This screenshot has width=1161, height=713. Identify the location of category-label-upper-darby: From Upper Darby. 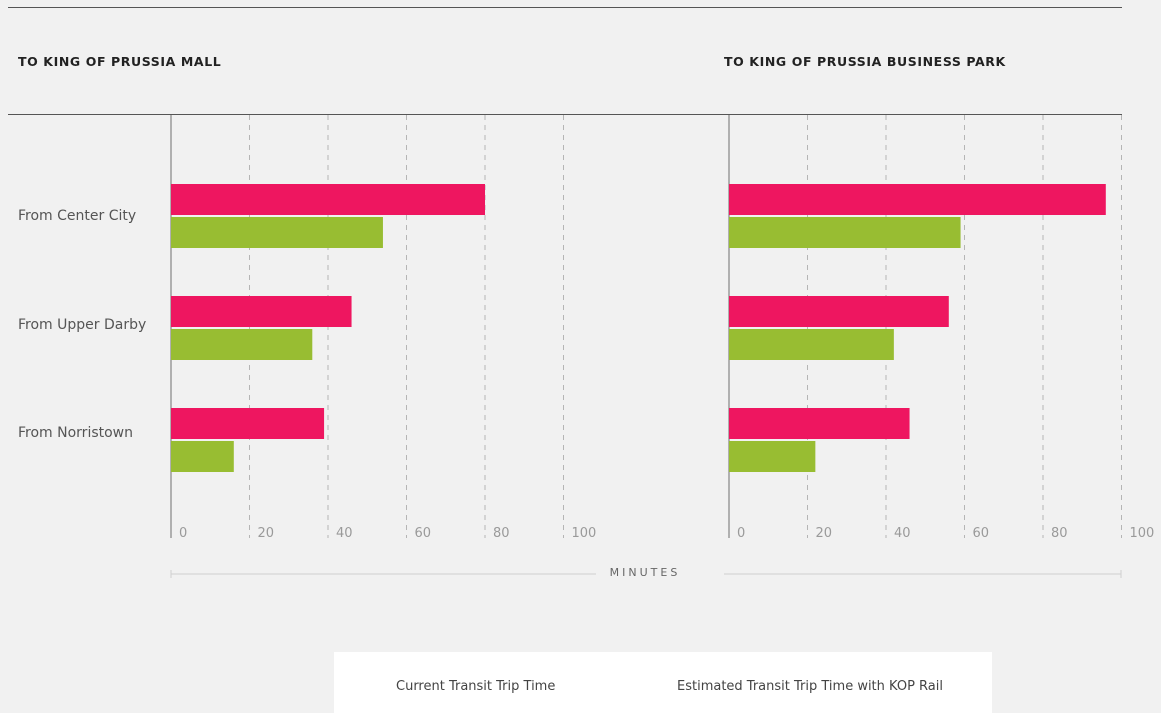
(82, 325).